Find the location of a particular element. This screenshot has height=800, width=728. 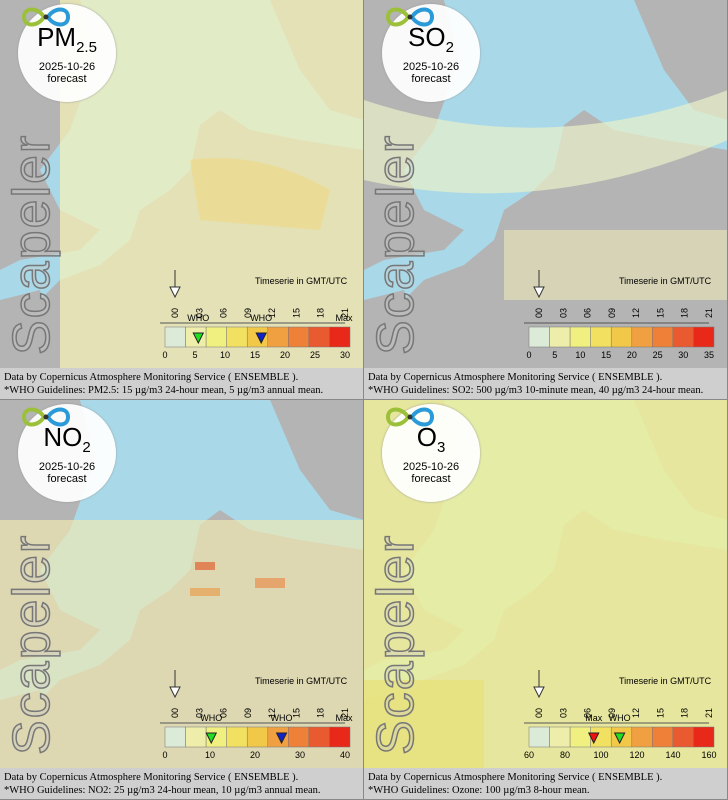

pollutant-name: NO is located at coordinates (63, 437).